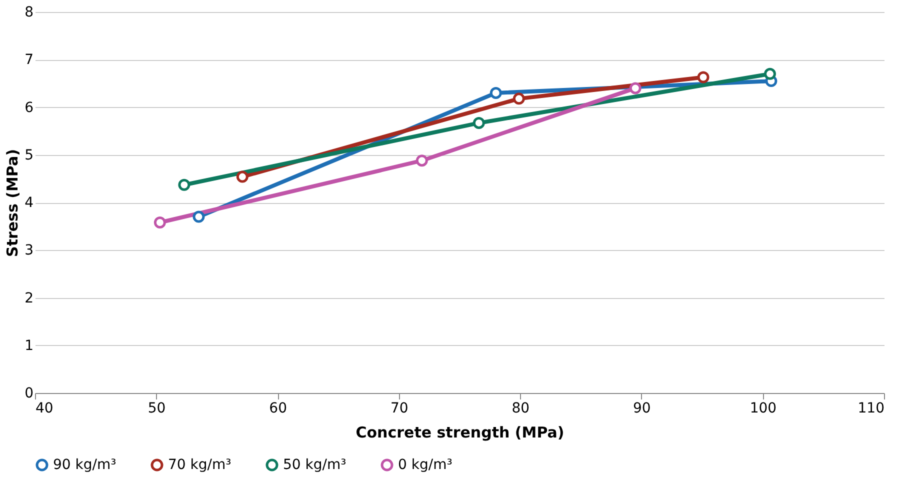 This screenshot has height=501, width=914. Describe the element at coordinates (763, 408) in the screenshot. I see `x-tick-label: 100` at that location.